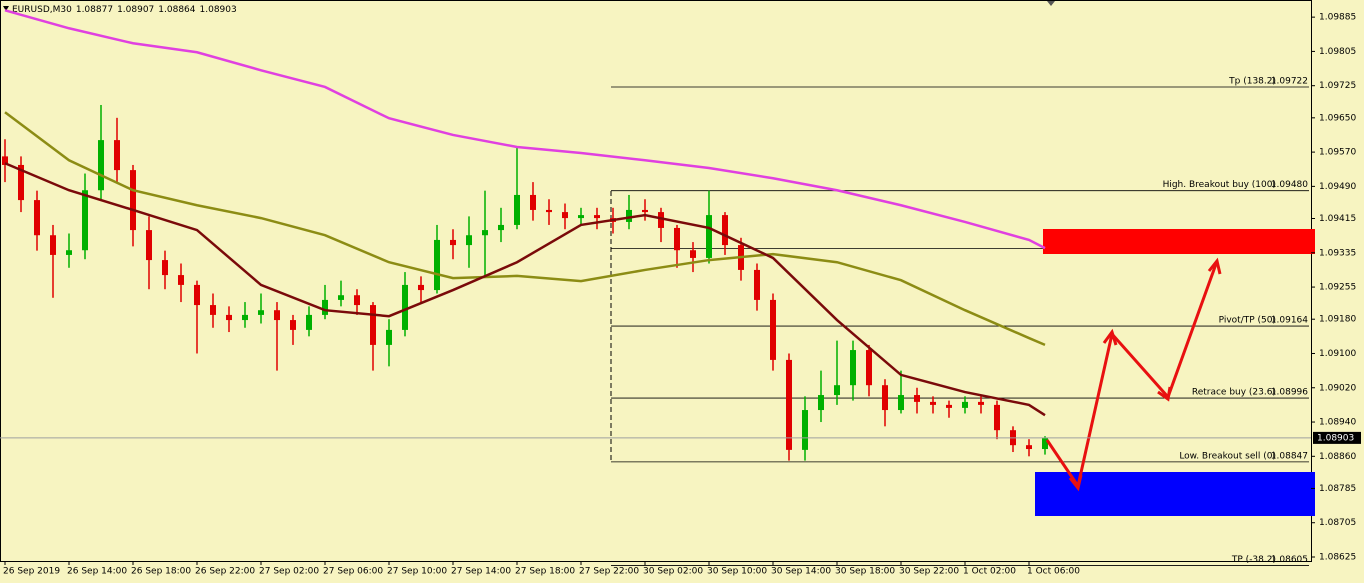 Image resolution: width=1364 pixels, height=583 pixels. What do you see at coordinates (289, 572) in the screenshot?
I see `x-tick-label: 27 Sep 02:00` at bounding box center [289, 572].